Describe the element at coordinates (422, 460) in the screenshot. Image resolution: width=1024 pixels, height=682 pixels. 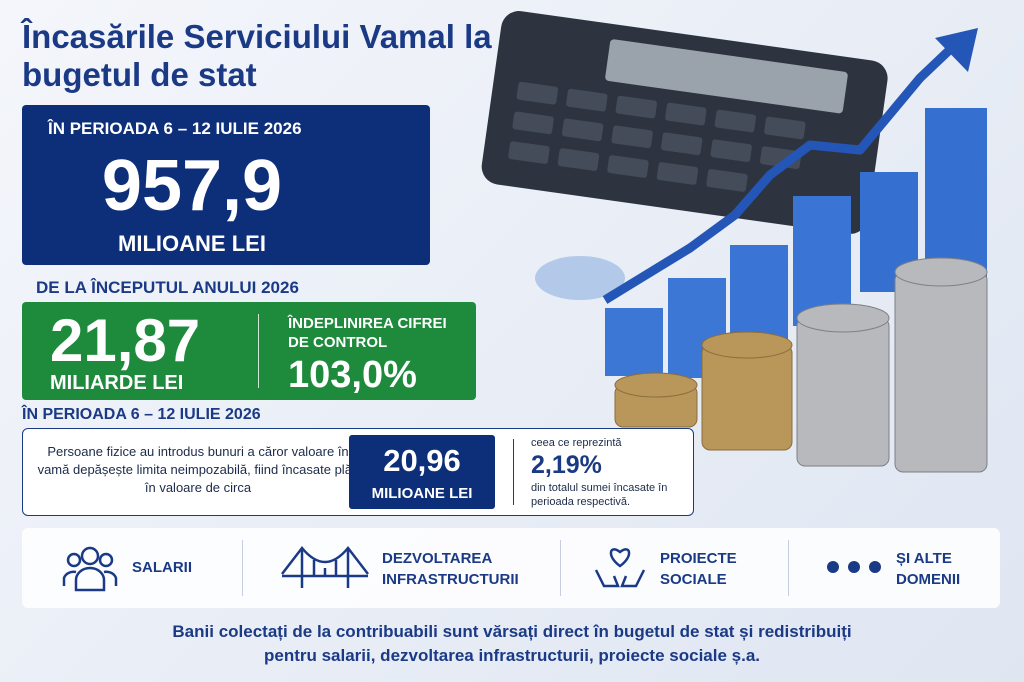
I see `persons-amount: 20,96` at that location.